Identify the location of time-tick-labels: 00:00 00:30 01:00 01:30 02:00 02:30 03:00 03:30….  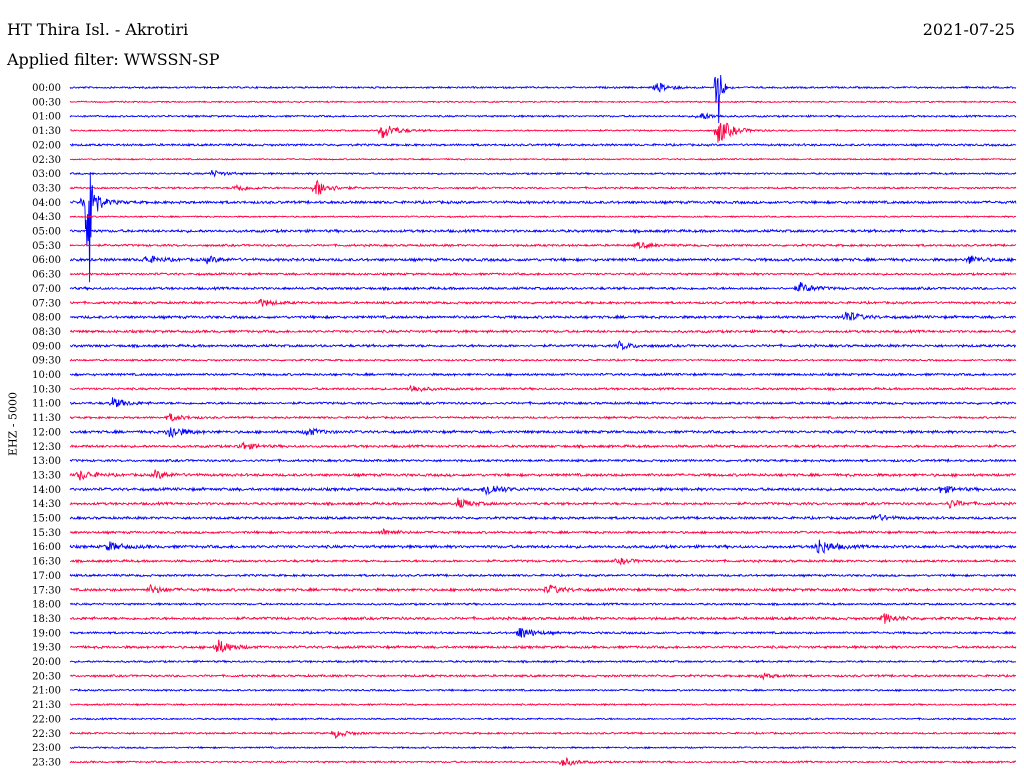
(46, 425).